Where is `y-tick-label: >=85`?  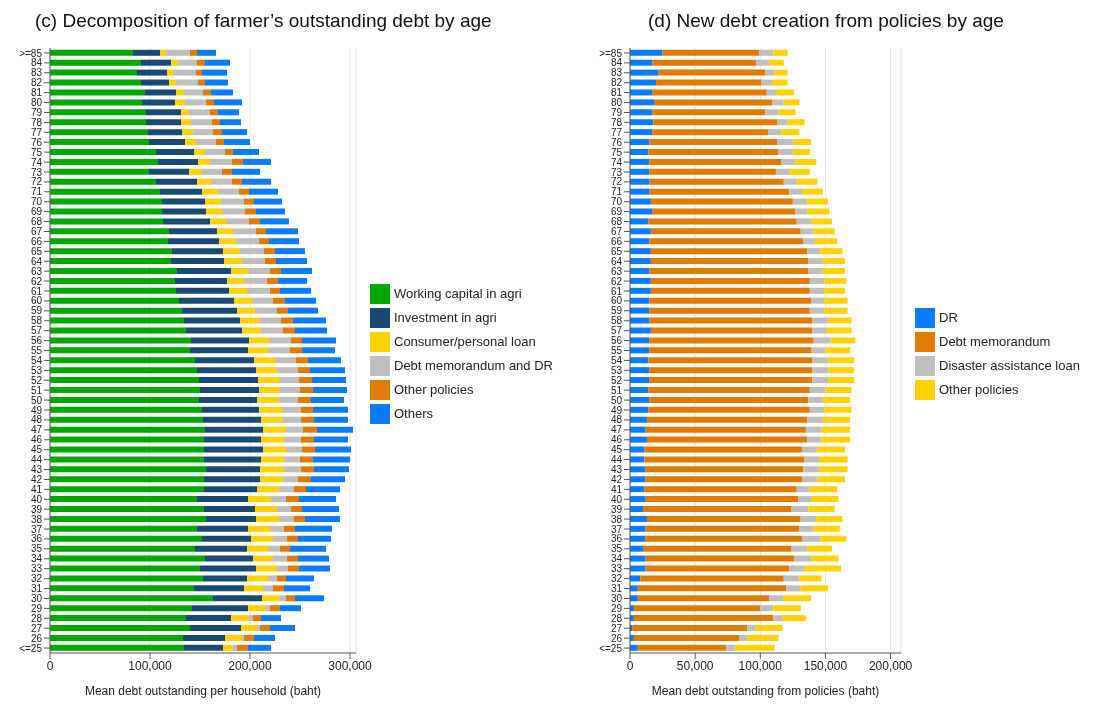 y-tick-label: >=85 is located at coordinates (611, 53).